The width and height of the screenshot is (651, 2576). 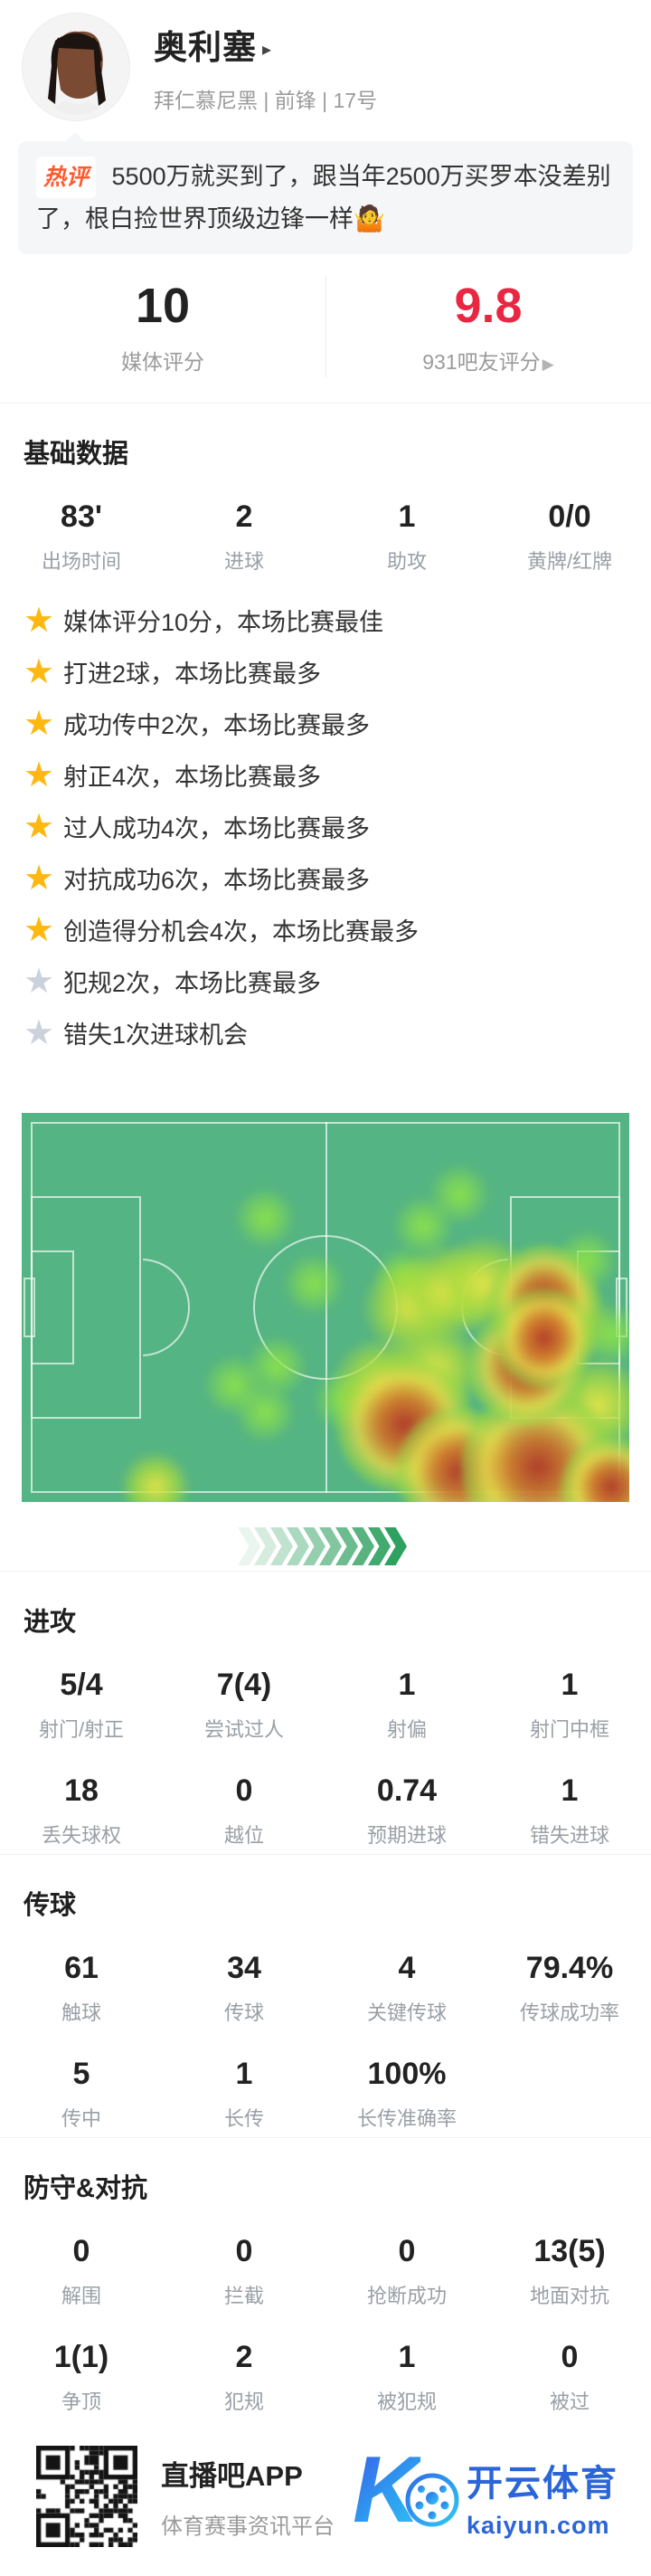 What do you see at coordinates (248, 2526) in the screenshot?
I see `app-description: 体育赛事资讯平台` at bounding box center [248, 2526].